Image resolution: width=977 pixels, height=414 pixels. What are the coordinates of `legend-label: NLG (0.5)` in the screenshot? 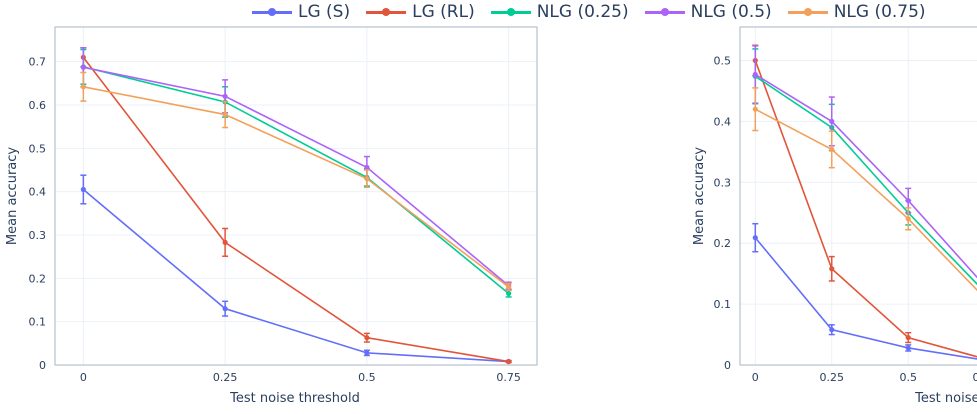 It's located at (731, 12).